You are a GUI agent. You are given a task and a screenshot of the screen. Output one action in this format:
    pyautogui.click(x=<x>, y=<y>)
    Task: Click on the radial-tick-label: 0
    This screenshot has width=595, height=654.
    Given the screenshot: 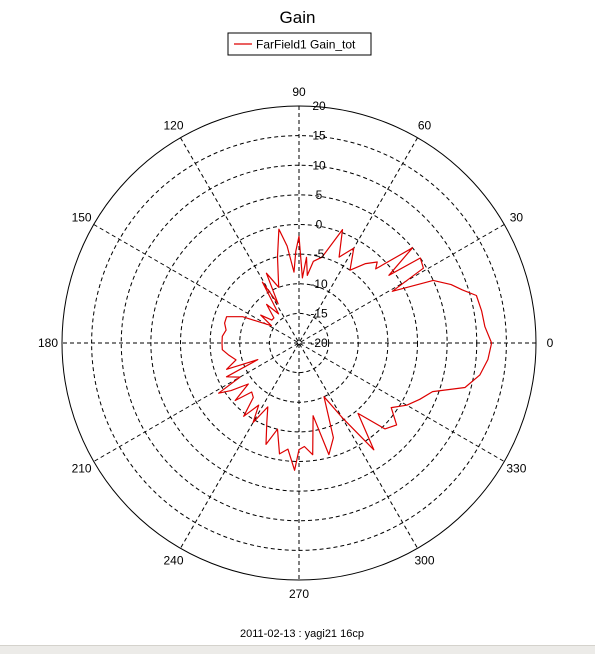 What is the action you would take?
    pyautogui.click(x=319, y=225)
    